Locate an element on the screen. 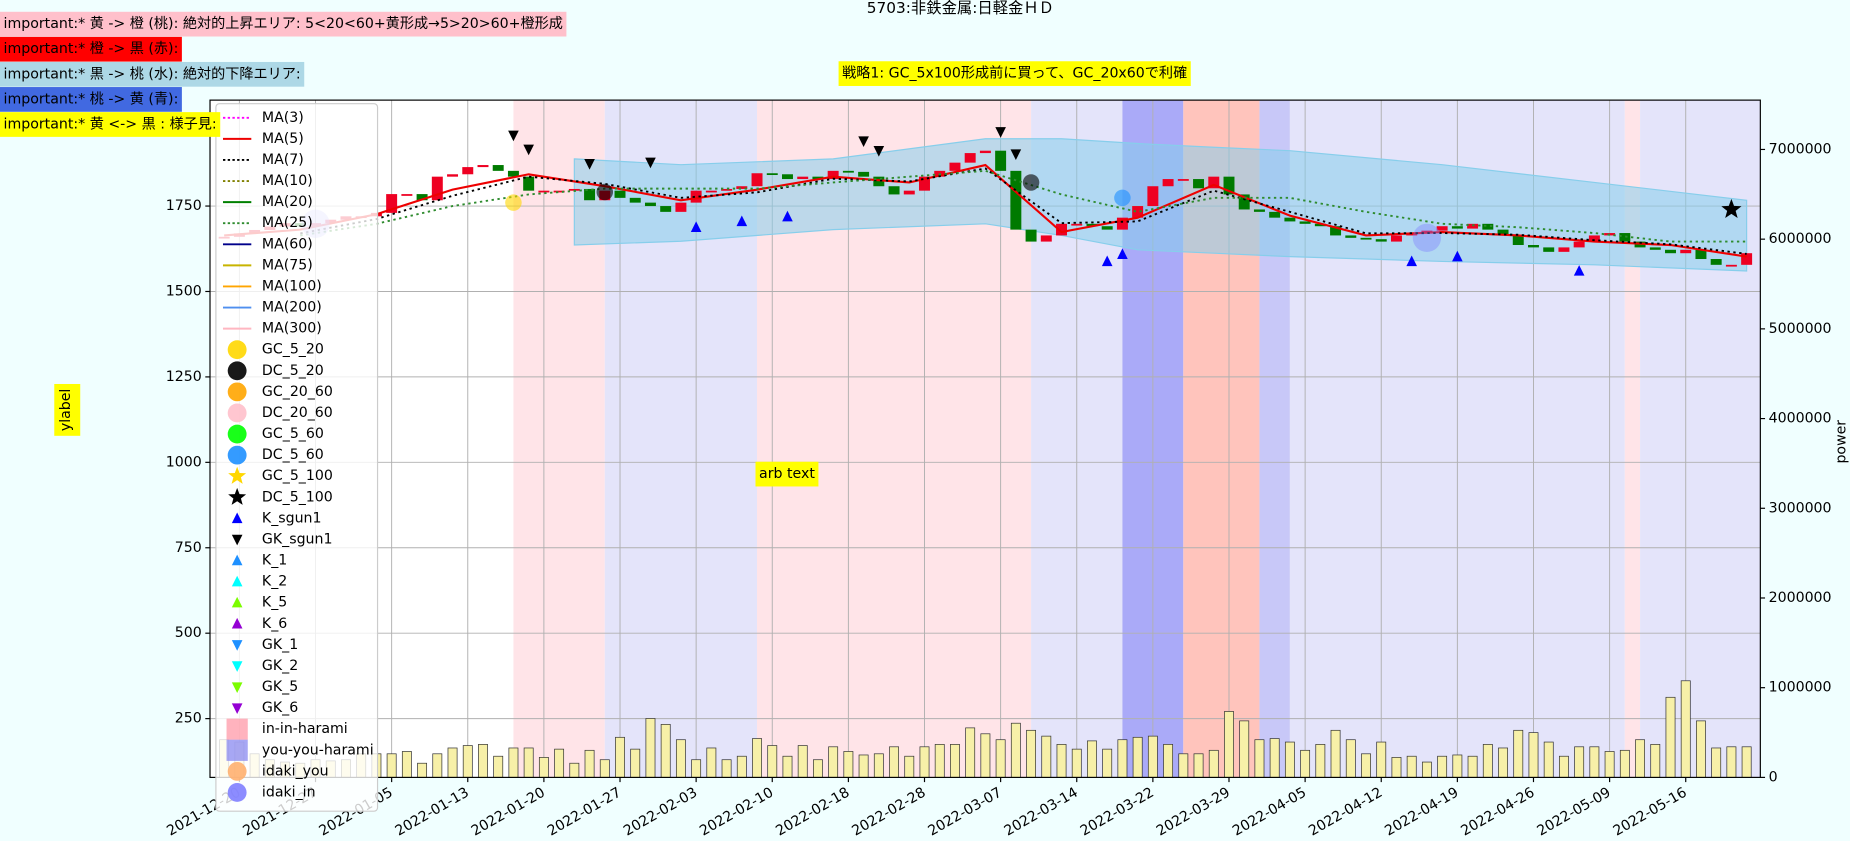  annotation: 戦略1: GC_5x100形成前に買って、GC_20x60で利確 is located at coordinates (1014, 73).